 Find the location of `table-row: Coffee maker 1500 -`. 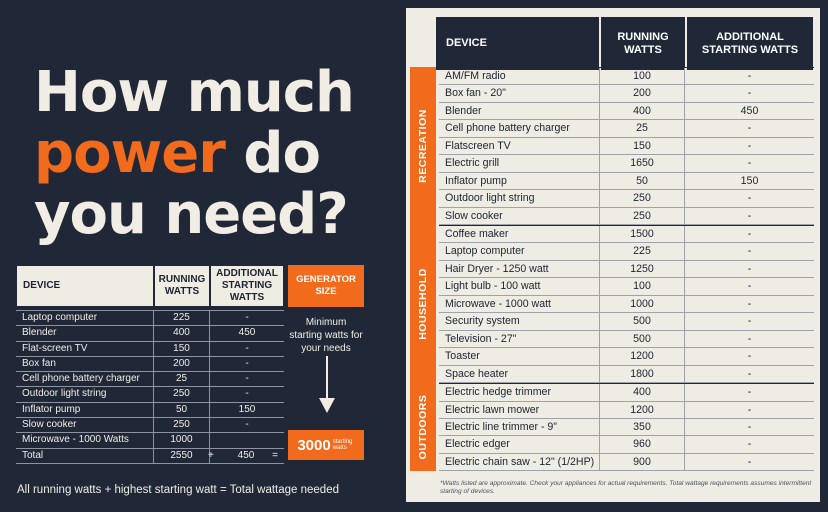

table-row: Coffee maker 1500 - is located at coordinates (626, 235).